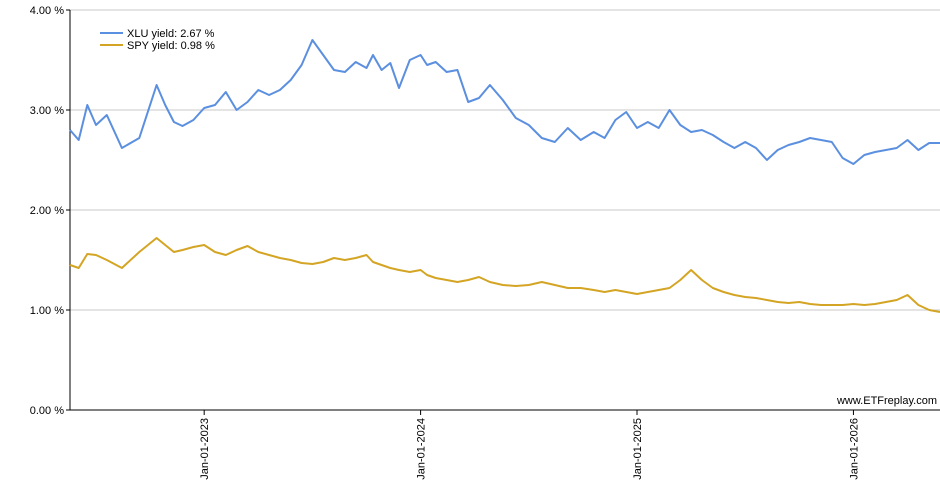  I want to click on y-axis: 0.00 % 1.00 % 2.00 % 3.00 % 4.00 %, so click(50, 211).